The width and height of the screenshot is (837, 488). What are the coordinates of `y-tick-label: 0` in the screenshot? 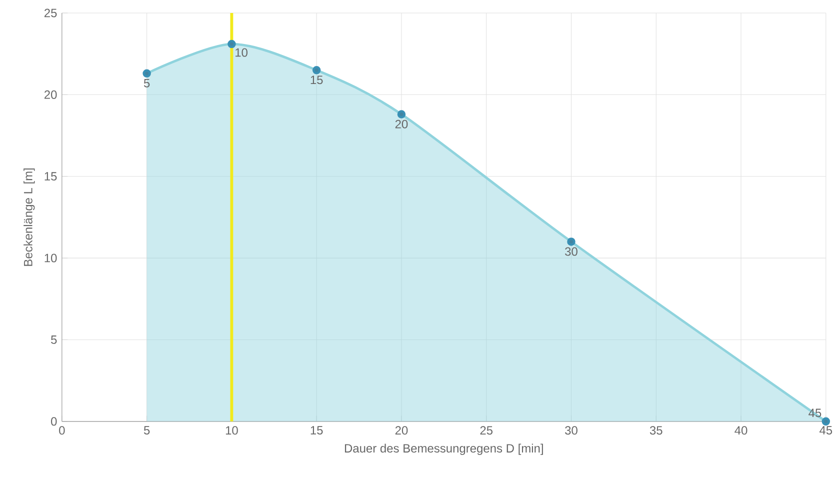 It's located at (54, 421).